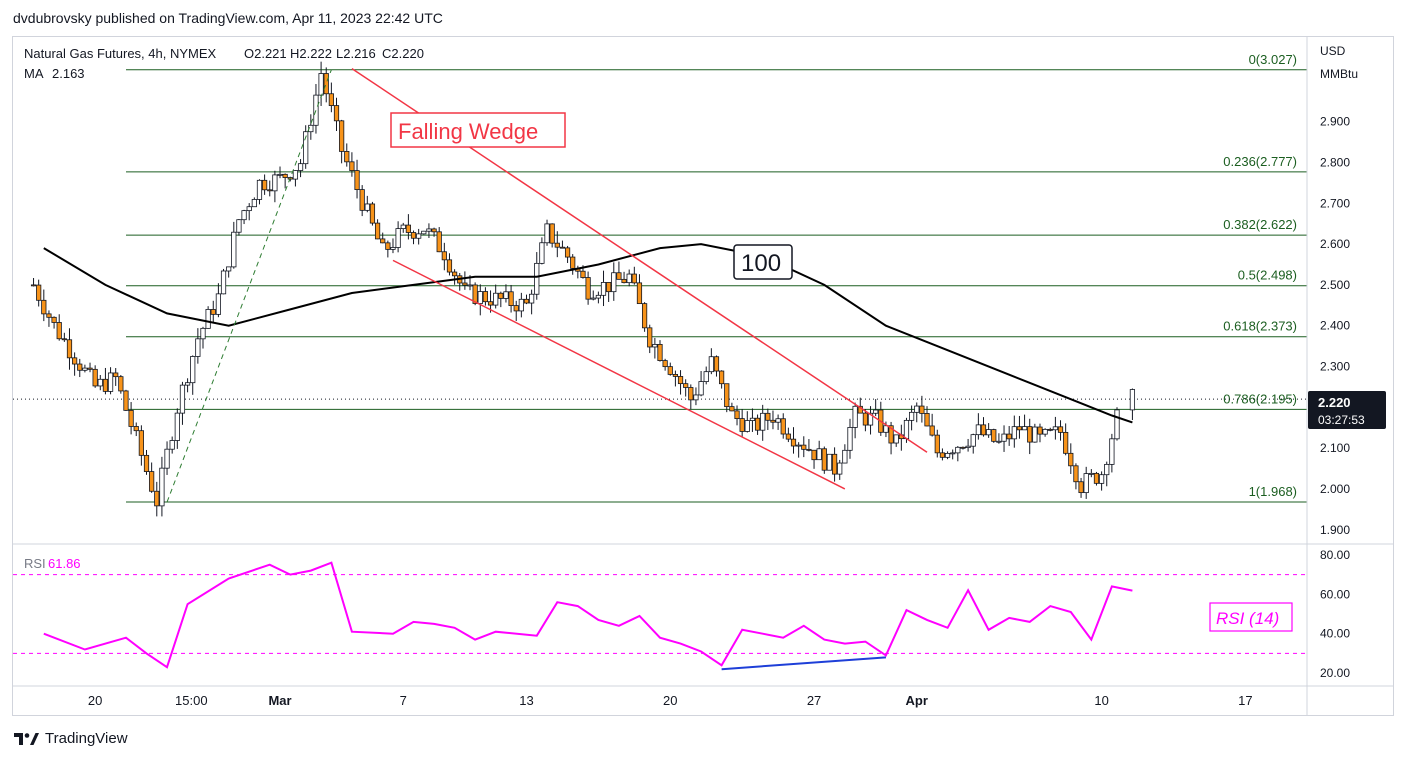  I want to click on ma-period-box, so click(763, 262).